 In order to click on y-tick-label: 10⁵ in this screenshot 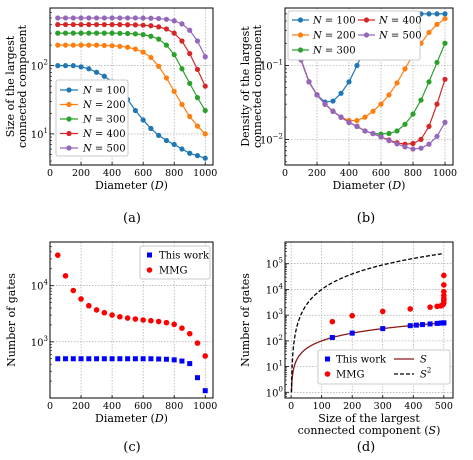, I will do `click(274, 264)`.